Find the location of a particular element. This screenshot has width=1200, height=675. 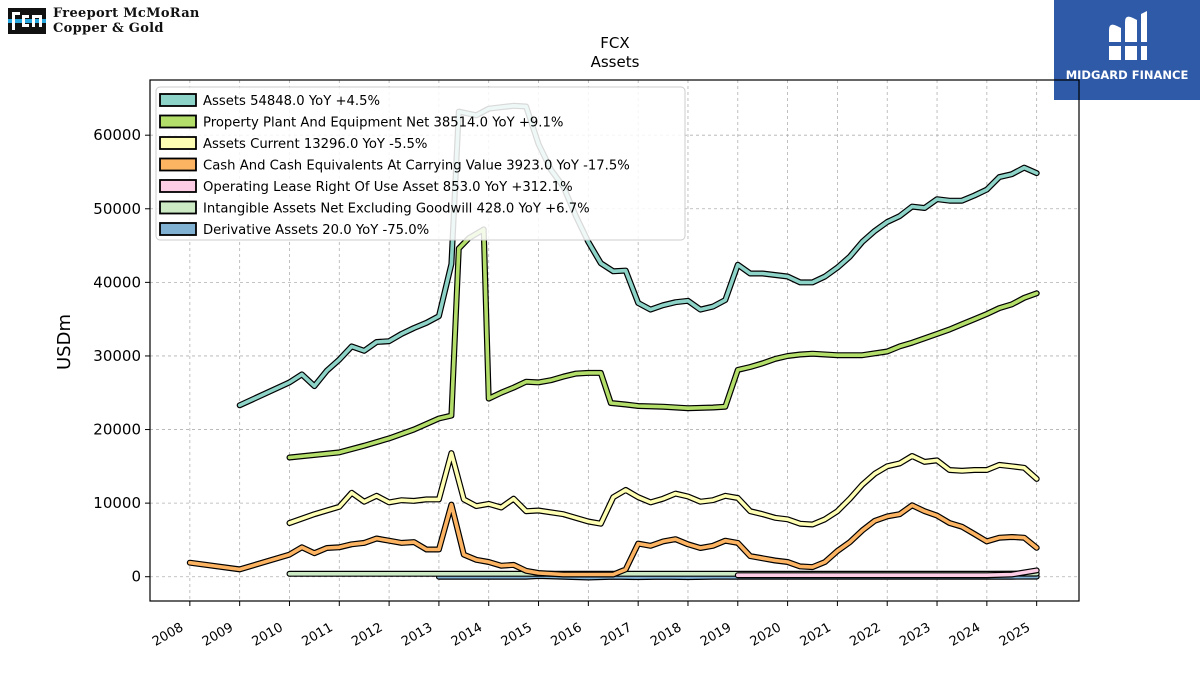

chart-title: FCX is located at coordinates (614, 43).